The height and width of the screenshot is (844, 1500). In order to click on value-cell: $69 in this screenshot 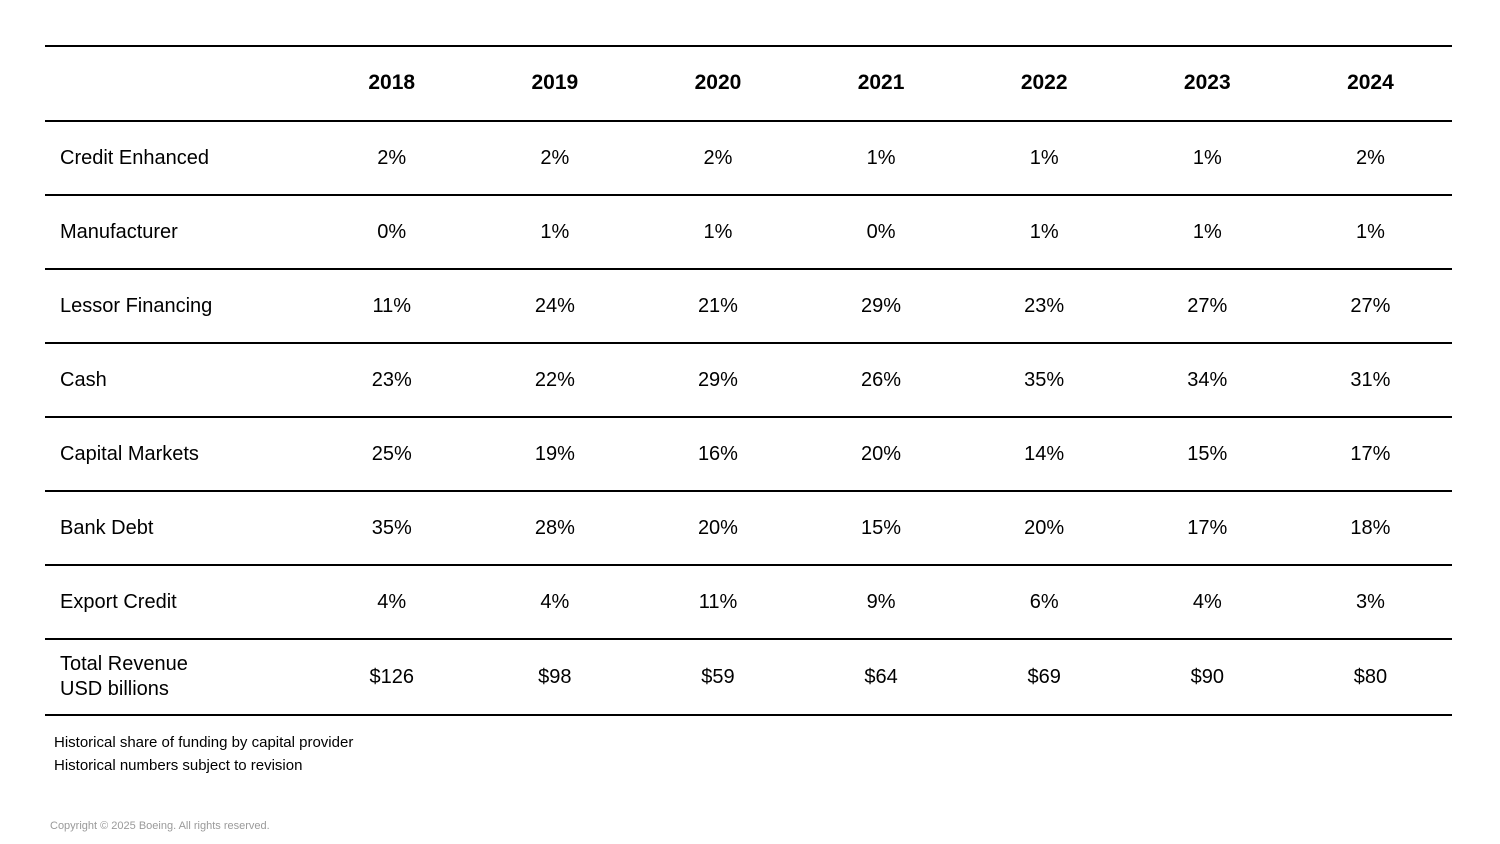, I will do `click(1044, 676)`.